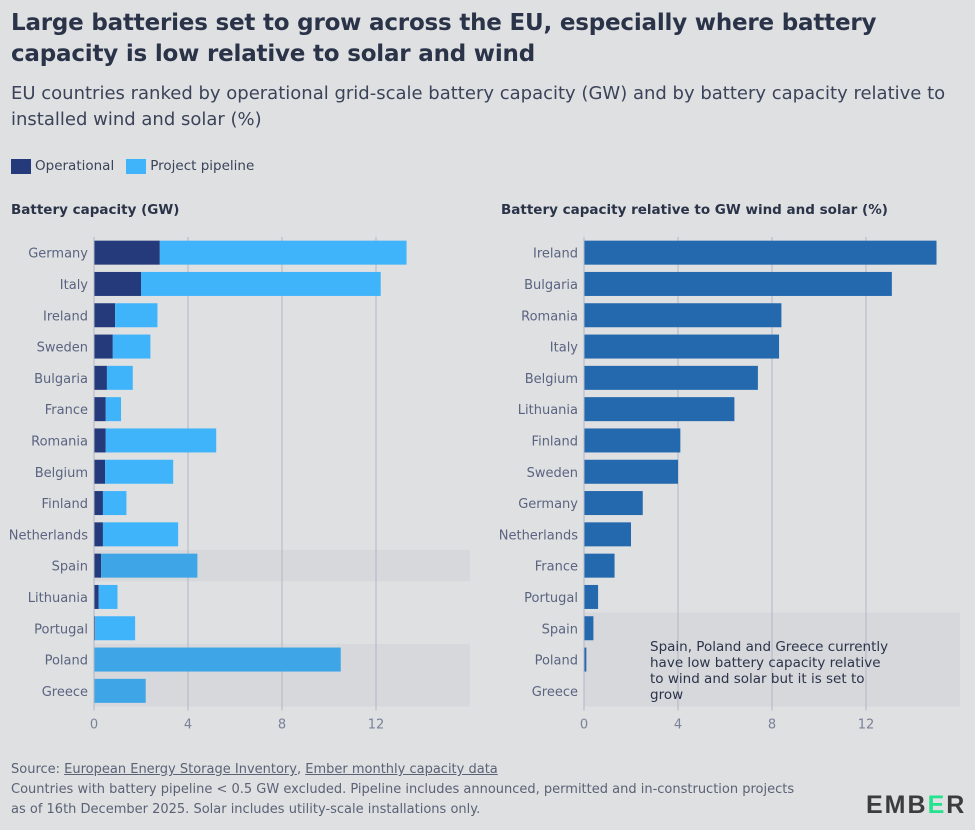  What do you see at coordinates (202, 166) in the screenshot?
I see `legend-label: Project pipeline` at bounding box center [202, 166].